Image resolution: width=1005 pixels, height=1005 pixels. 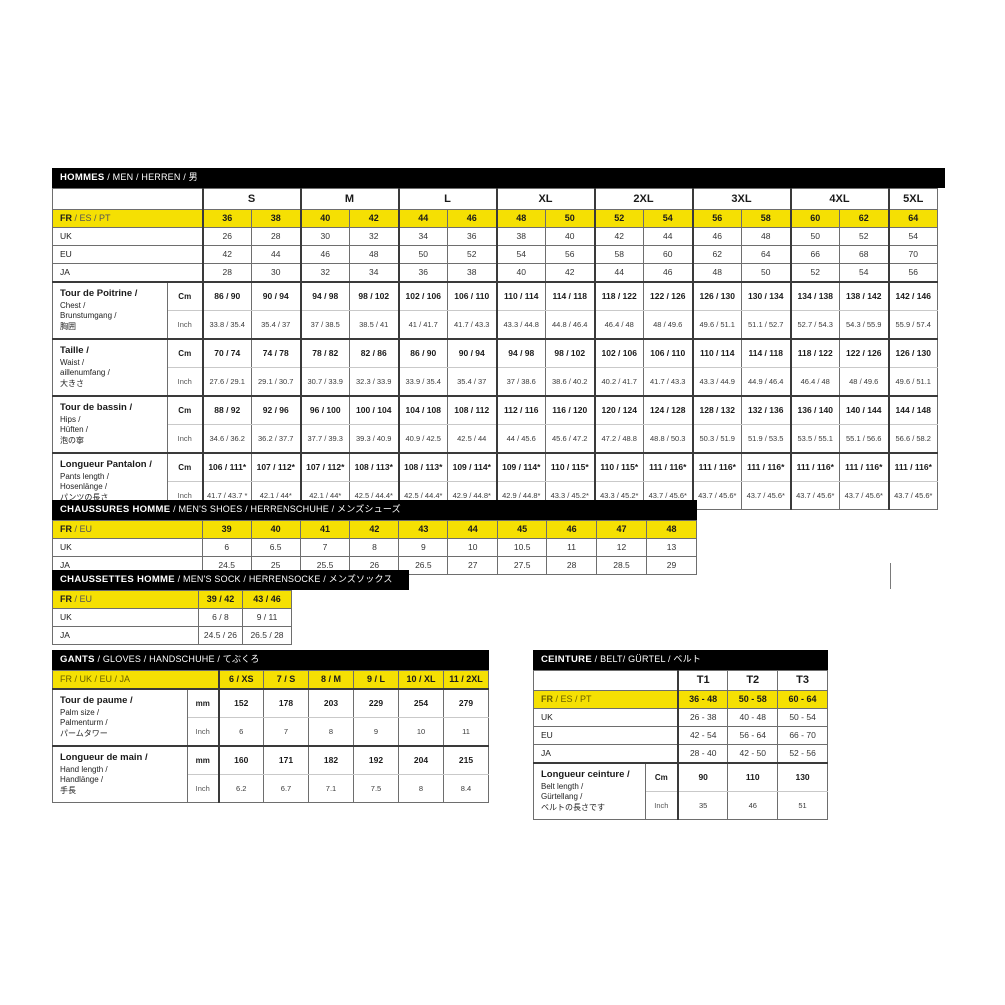 What do you see at coordinates (716, 409) in the screenshot?
I see `men-2-cm-10: 128 / 132` at bounding box center [716, 409].